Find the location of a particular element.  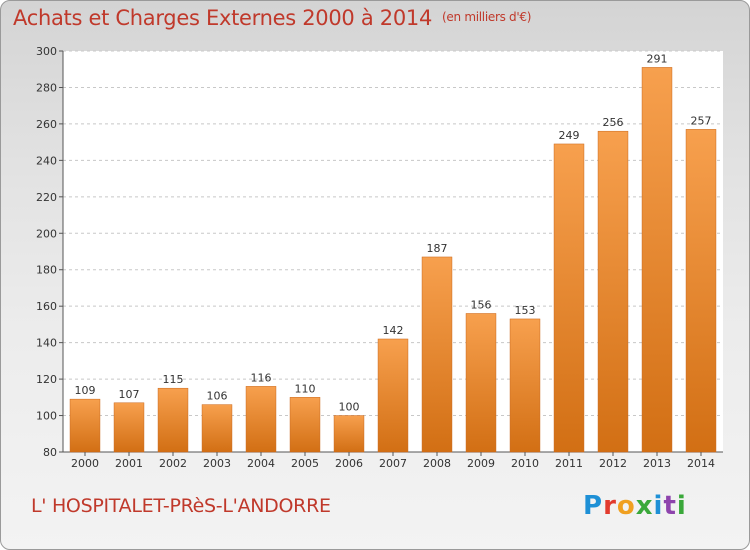

logo-letter: o is located at coordinates (626, 506).